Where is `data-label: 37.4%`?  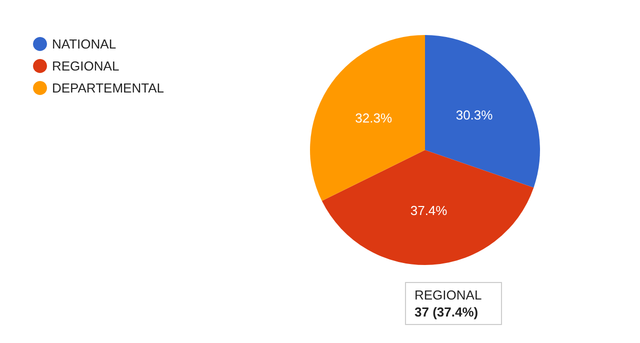 data-label: 37.4% is located at coordinates (429, 210).